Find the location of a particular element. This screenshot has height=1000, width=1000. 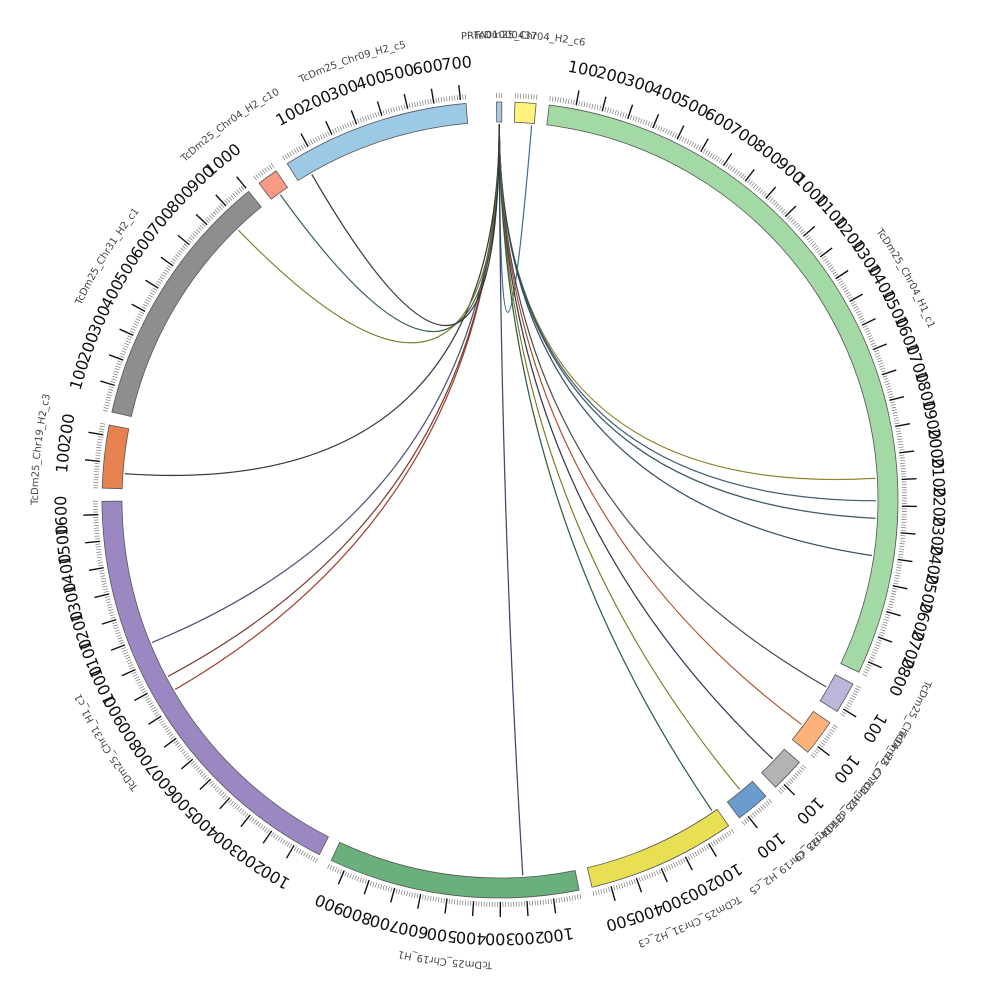

tick-label: 400 is located at coordinates (471, 938).